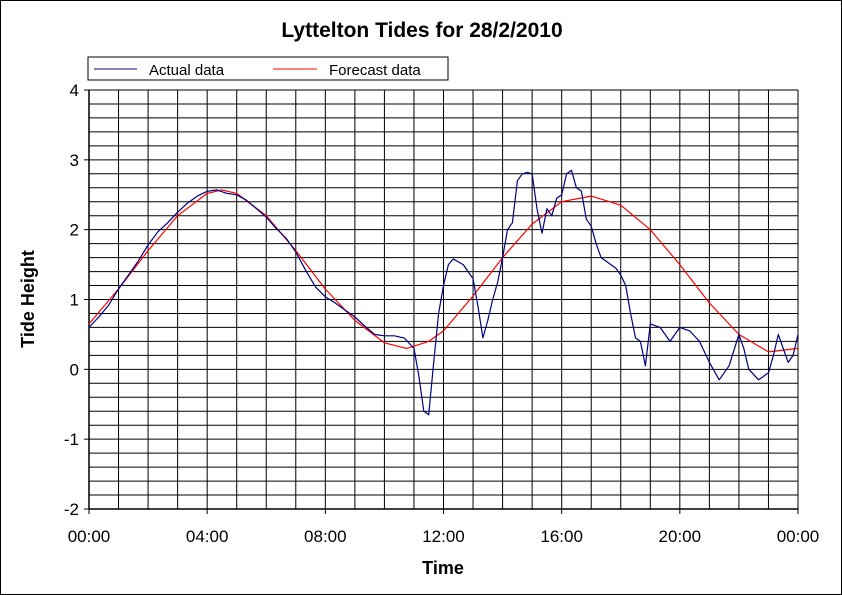  Describe the element at coordinates (207, 536) in the screenshot. I see `x-tick-label: 04:00` at that location.